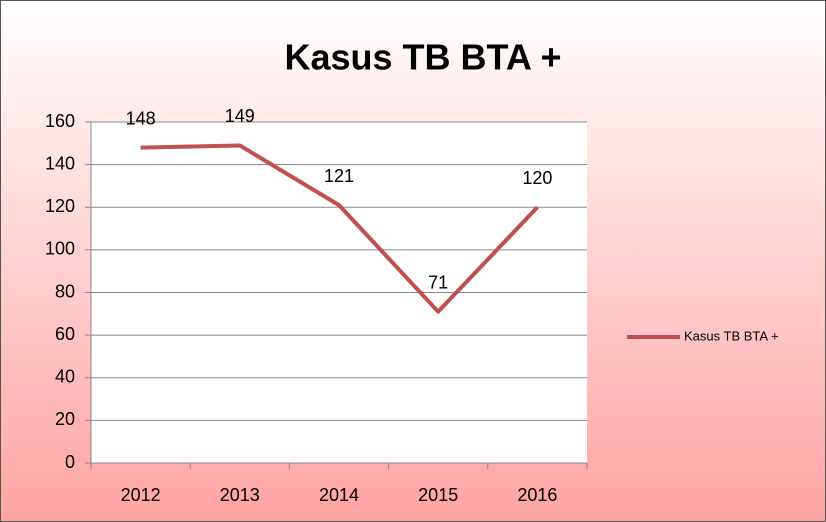  What do you see at coordinates (65, 334) in the screenshot?
I see `y-tick-label: 60` at bounding box center [65, 334].